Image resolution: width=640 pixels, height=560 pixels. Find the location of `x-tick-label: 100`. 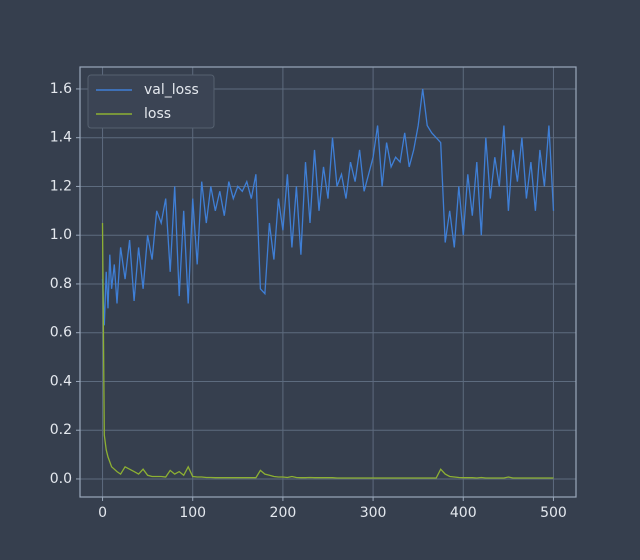

x-tick-label: 100 is located at coordinates (192, 513).